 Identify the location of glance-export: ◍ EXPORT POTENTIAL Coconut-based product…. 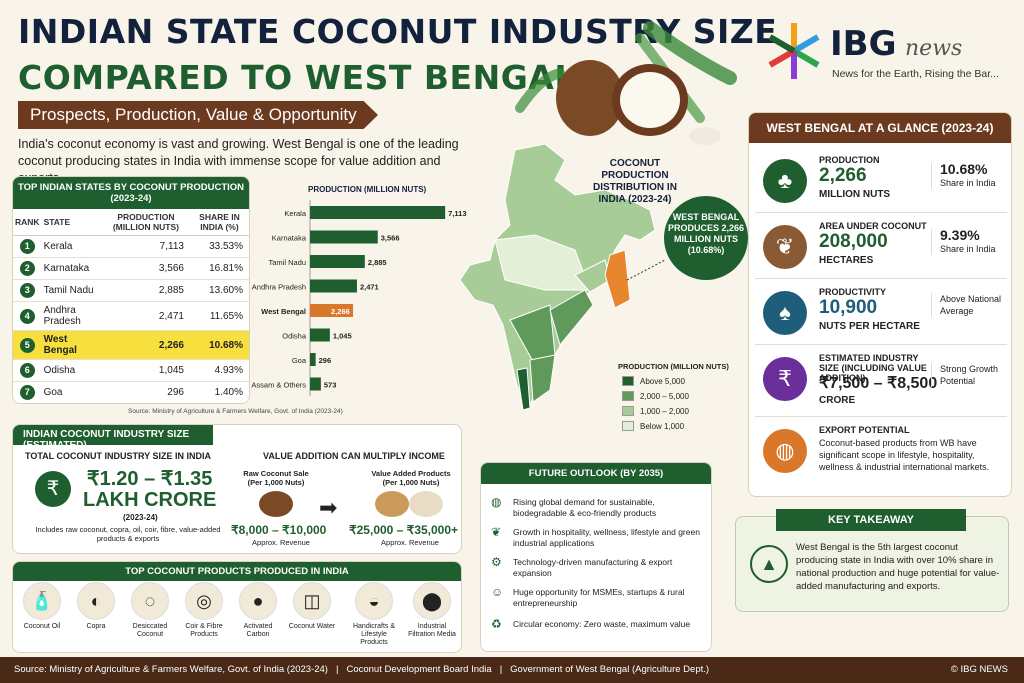
(881, 457).